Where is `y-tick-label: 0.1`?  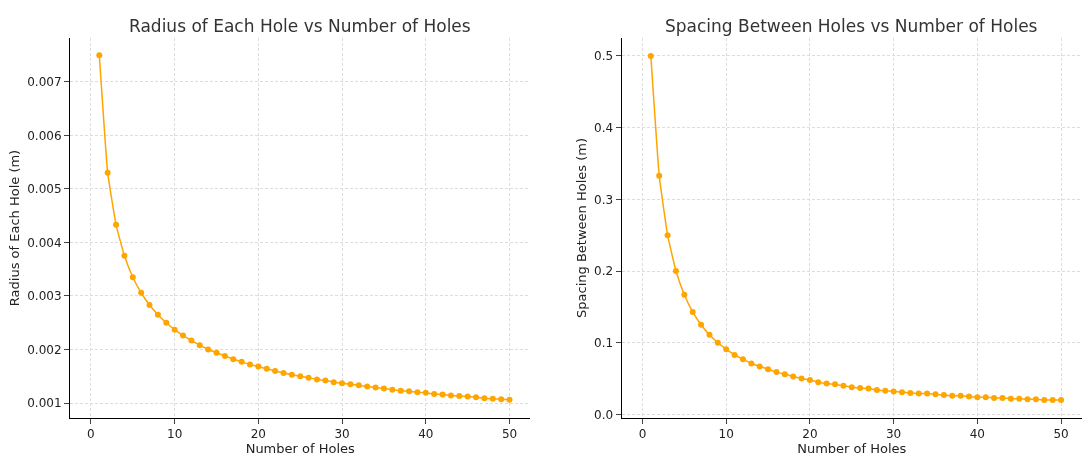
y-tick-label: 0.1 is located at coordinates (604, 342).